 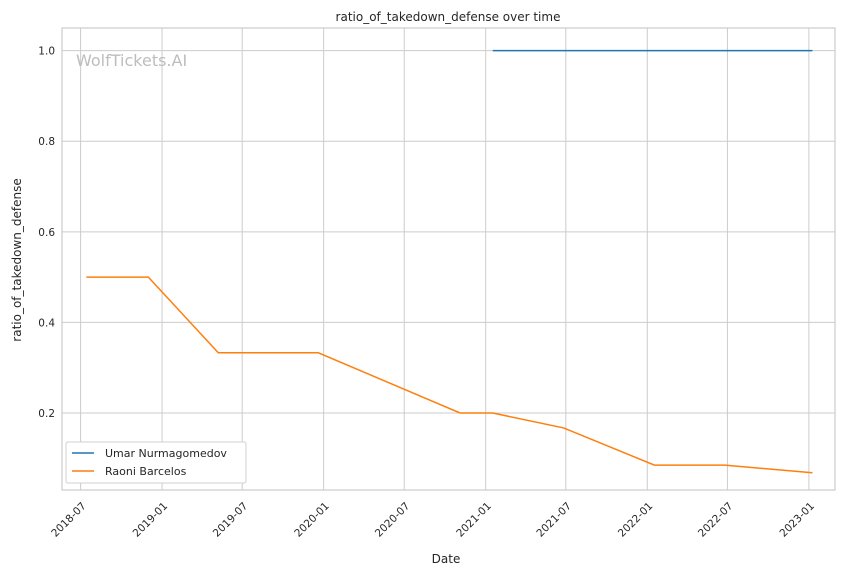 What do you see at coordinates (231, 520) in the screenshot?
I see `x-tick-label: 2019-07` at bounding box center [231, 520].